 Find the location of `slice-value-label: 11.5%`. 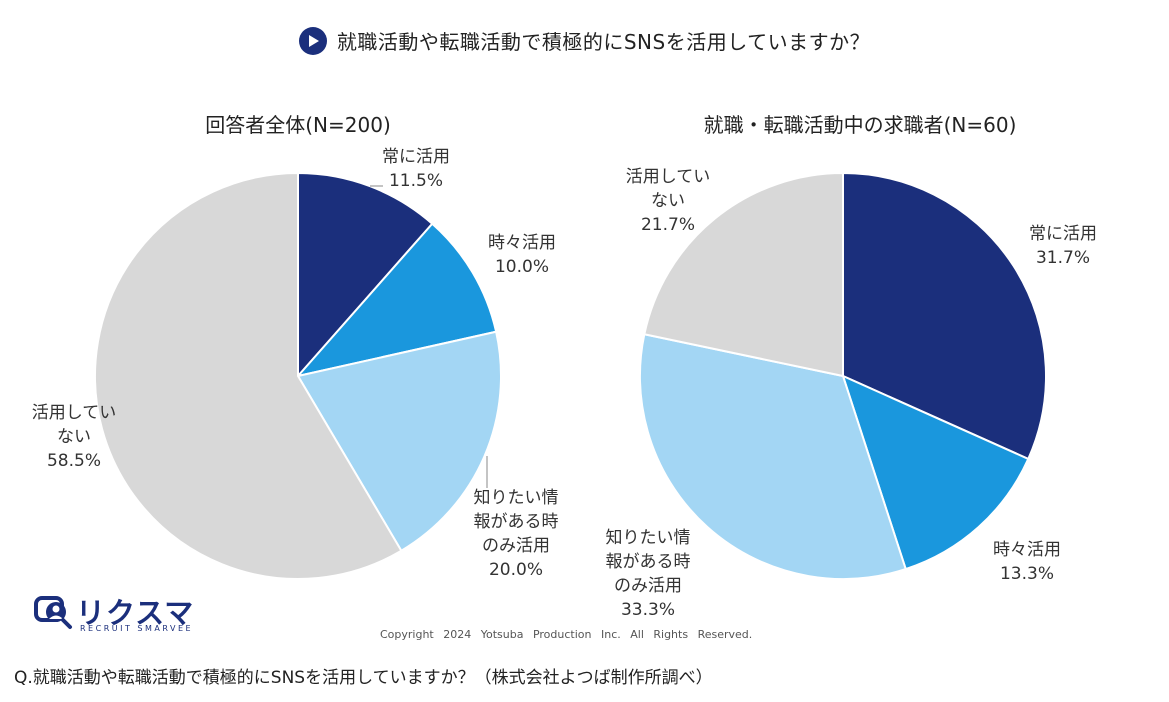

slice-value-label: 11.5% is located at coordinates (416, 181).